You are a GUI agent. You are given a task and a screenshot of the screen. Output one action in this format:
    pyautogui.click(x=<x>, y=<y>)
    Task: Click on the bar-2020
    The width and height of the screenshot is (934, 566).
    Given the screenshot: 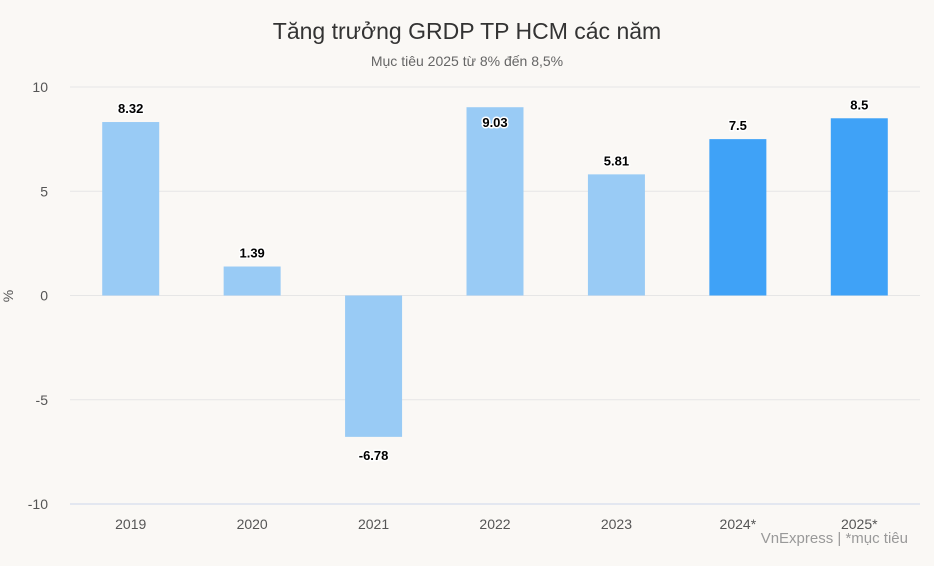 What is the action you would take?
    pyautogui.click(x=252, y=281)
    